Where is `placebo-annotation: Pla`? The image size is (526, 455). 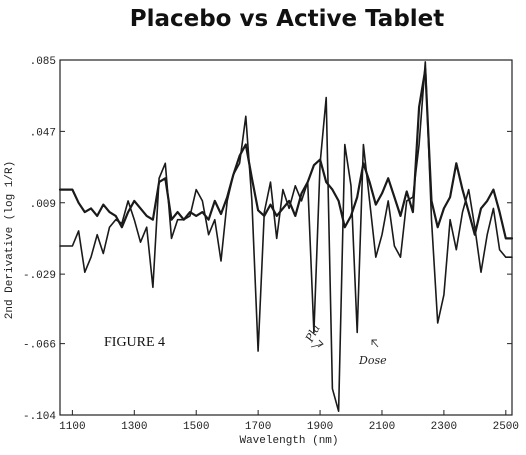
placebo-annotation: Pla is located at coordinates (313, 335).